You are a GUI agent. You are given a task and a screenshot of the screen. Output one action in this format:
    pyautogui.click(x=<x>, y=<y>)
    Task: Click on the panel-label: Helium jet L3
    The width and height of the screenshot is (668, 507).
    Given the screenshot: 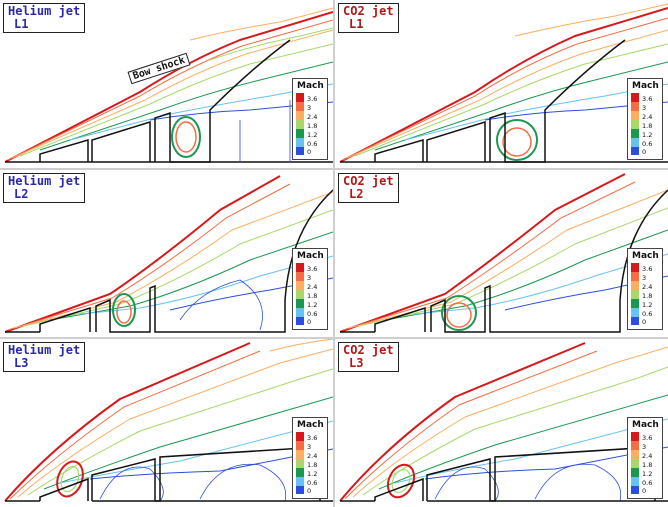 What is the action you would take?
    pyautogui.click(x=44, y=357)
    